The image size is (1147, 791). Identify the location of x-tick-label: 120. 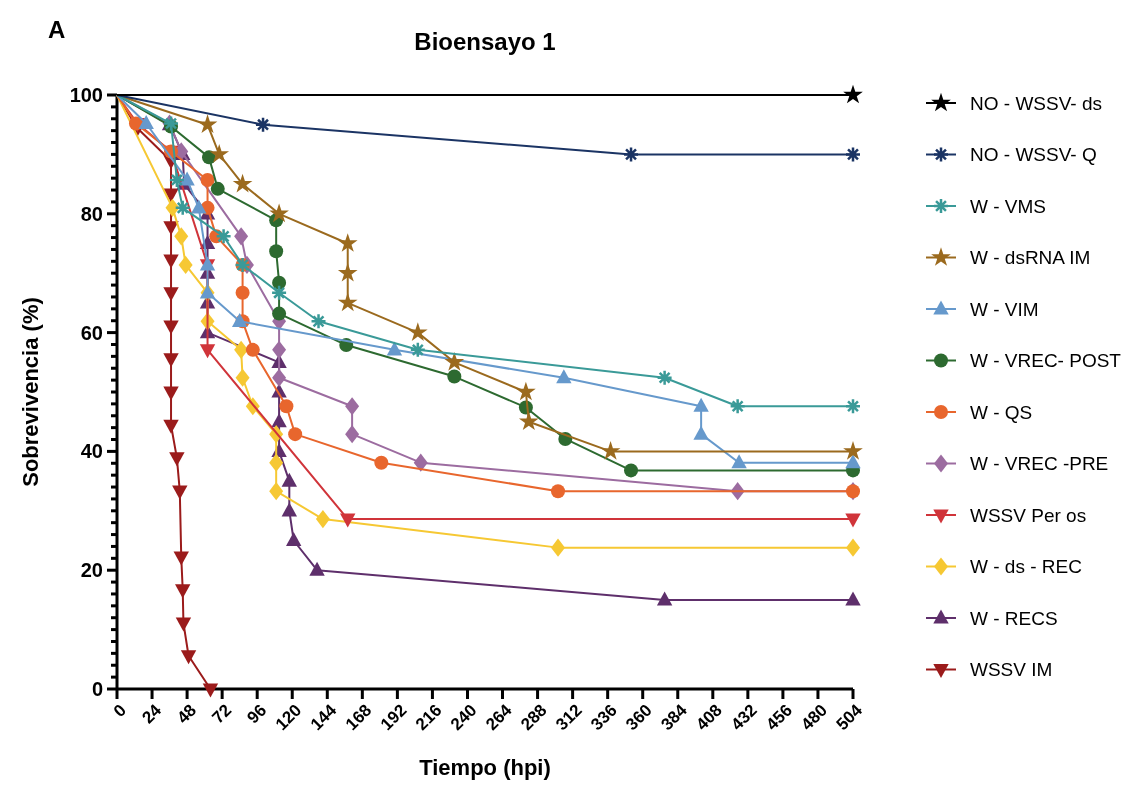
(288, 717).